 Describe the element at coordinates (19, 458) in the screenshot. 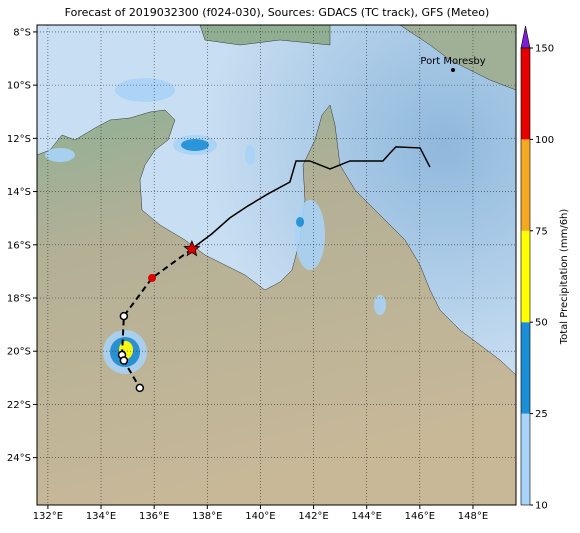

I see `y-tick-label: 24°S` at that location.